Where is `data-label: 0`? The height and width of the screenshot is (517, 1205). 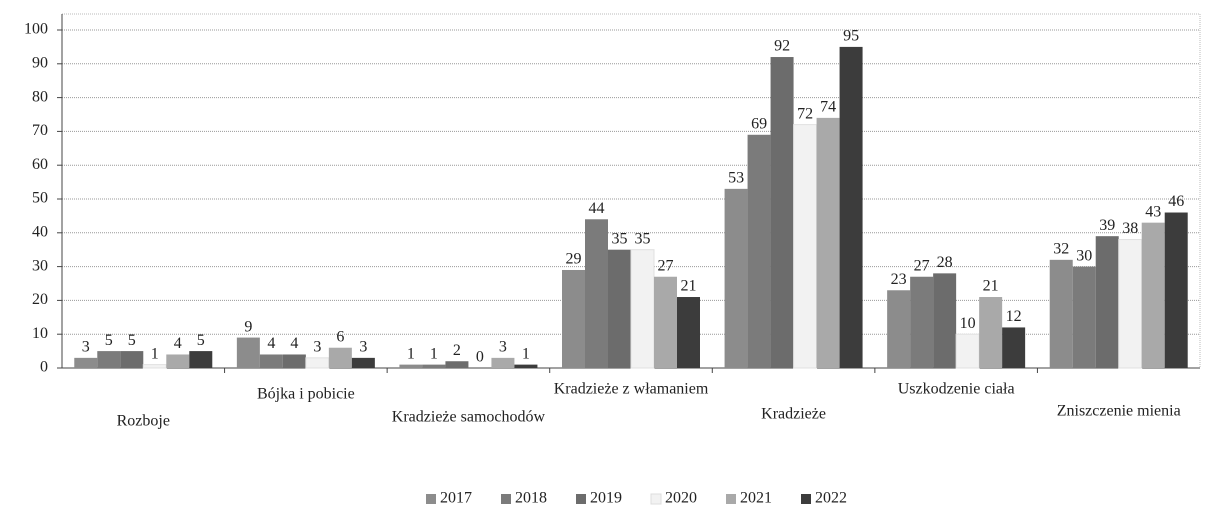 data-label: 0 is located at coordinates (480, 357).